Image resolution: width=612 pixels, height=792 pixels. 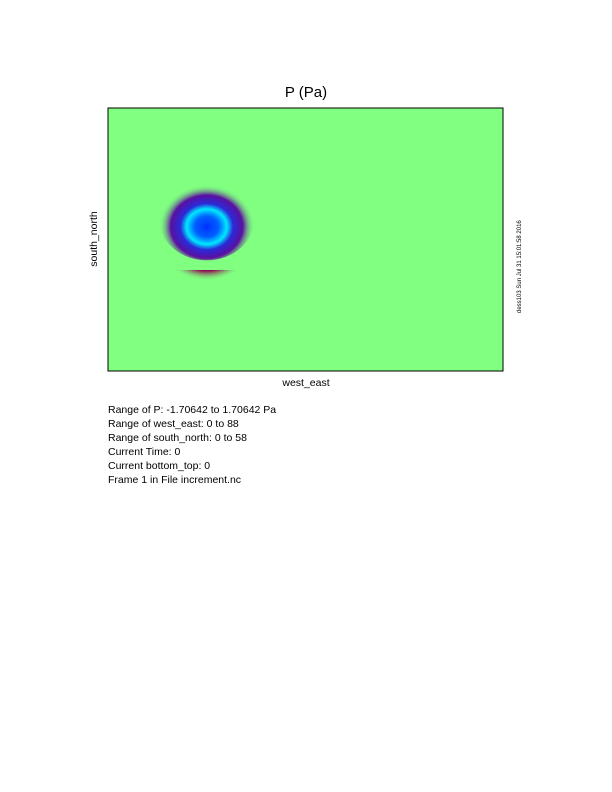 What do you see at coordinates (206, 282) in the screenshot?
I see `pressure-maximum-blob` at bounding box center [206, 282].